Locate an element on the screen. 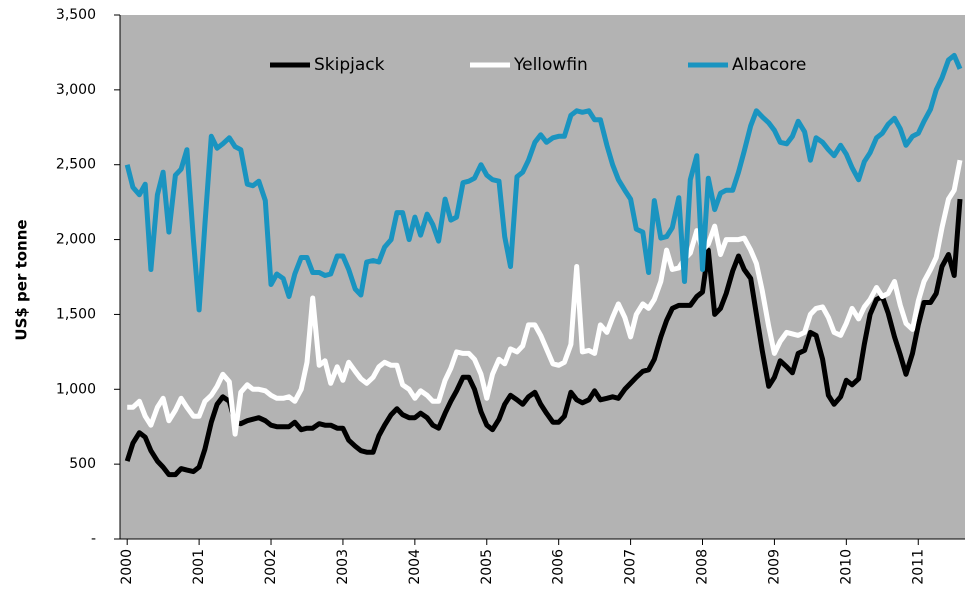 This screenshot has height=595, width=965. x-tick-label: 2003 is located at coordinates (343, 567).